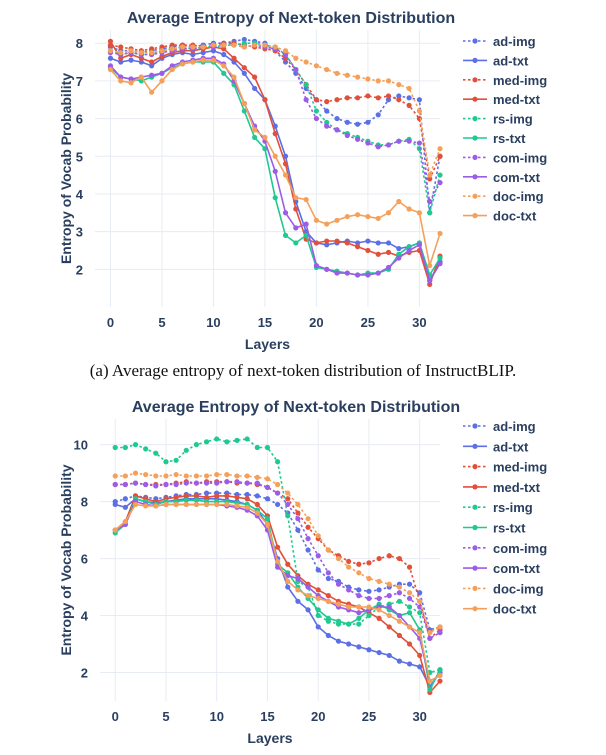 The width and height of the screenshot is (606, 755). Describe the element at coordinates (511, 446) in the screenshot. I see `legend-label-ad-txt: ad-txt` at that location.